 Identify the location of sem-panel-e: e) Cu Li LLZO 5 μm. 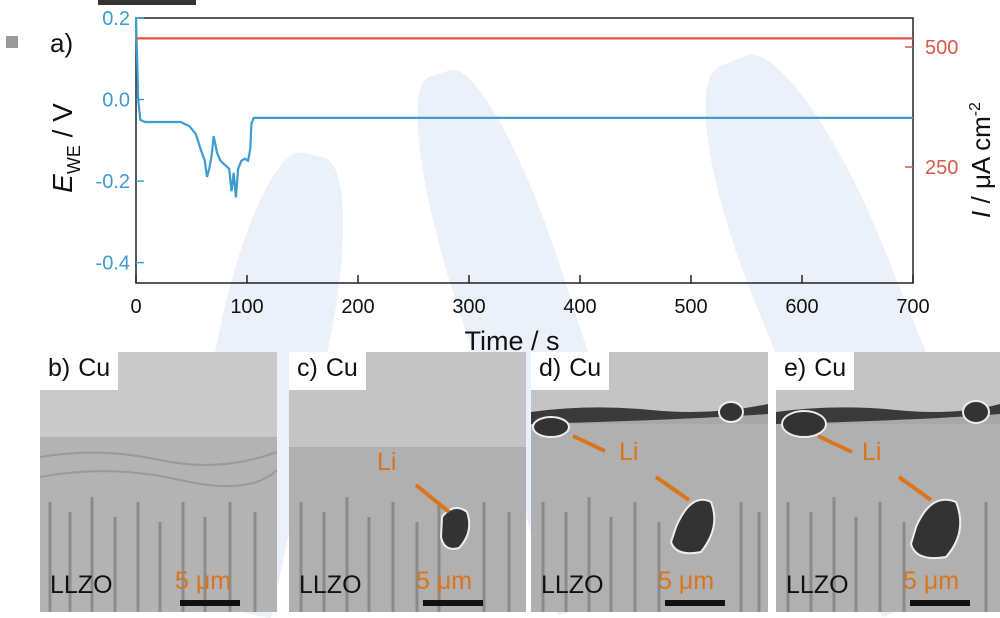
(888, 482).